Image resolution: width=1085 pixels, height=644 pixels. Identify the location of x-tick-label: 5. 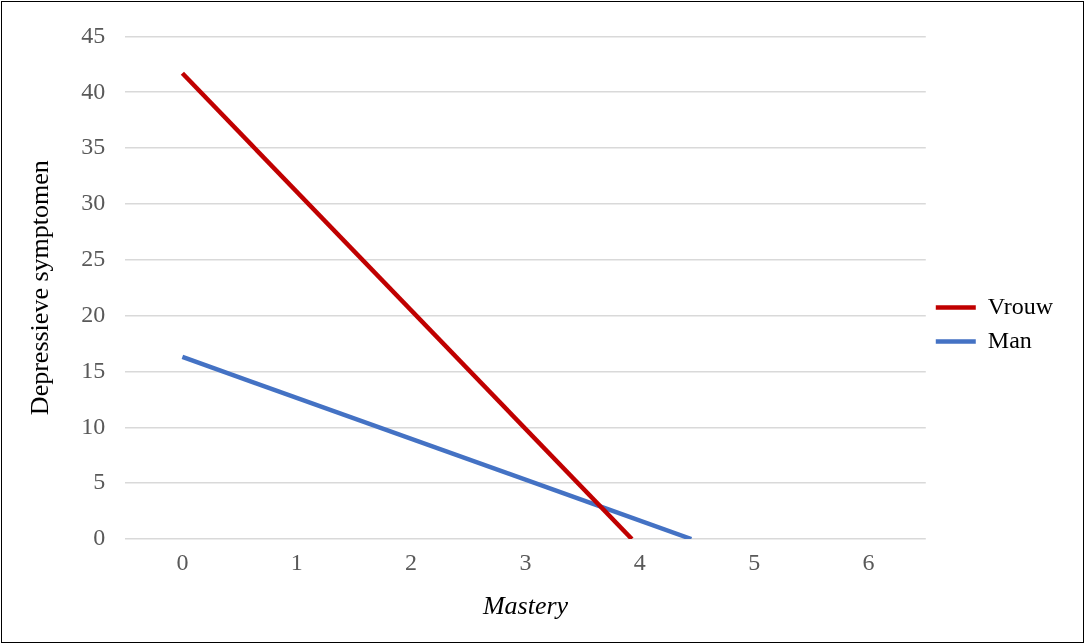
(754, 561).